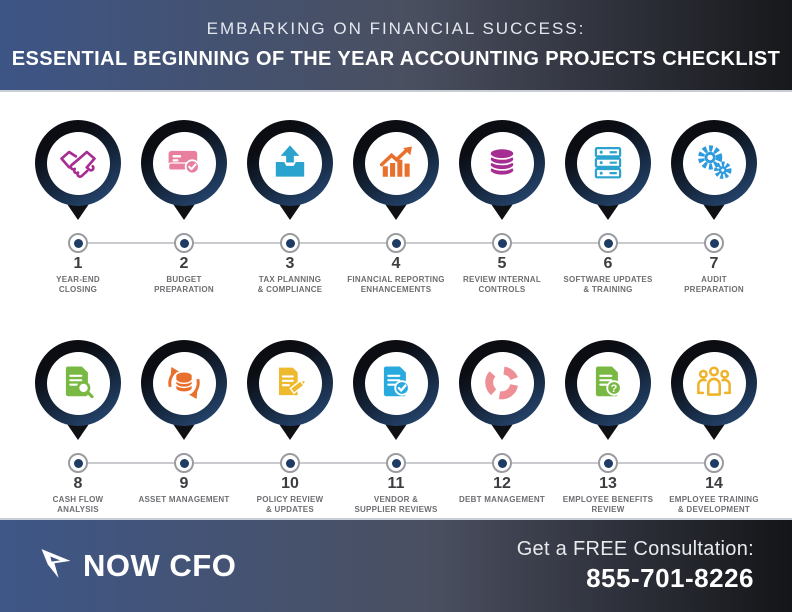 The image size is (792, 612). I want to click on coins-stack-icon, so click(502, 163).